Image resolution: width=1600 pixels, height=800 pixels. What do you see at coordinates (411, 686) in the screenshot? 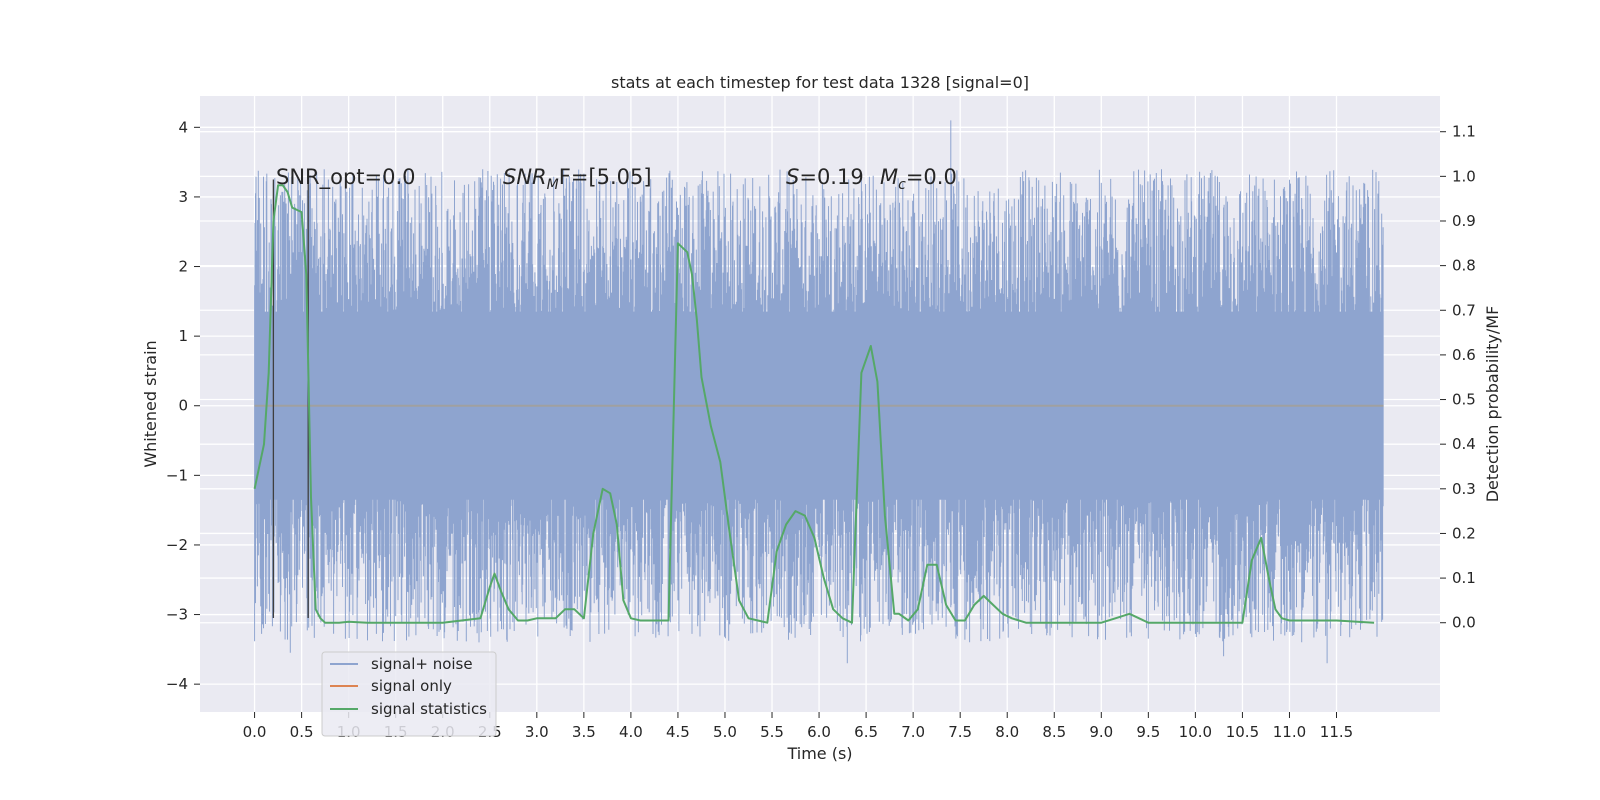
I see `legend-label-signal-only: signal only` at bounding box center [411, 686].